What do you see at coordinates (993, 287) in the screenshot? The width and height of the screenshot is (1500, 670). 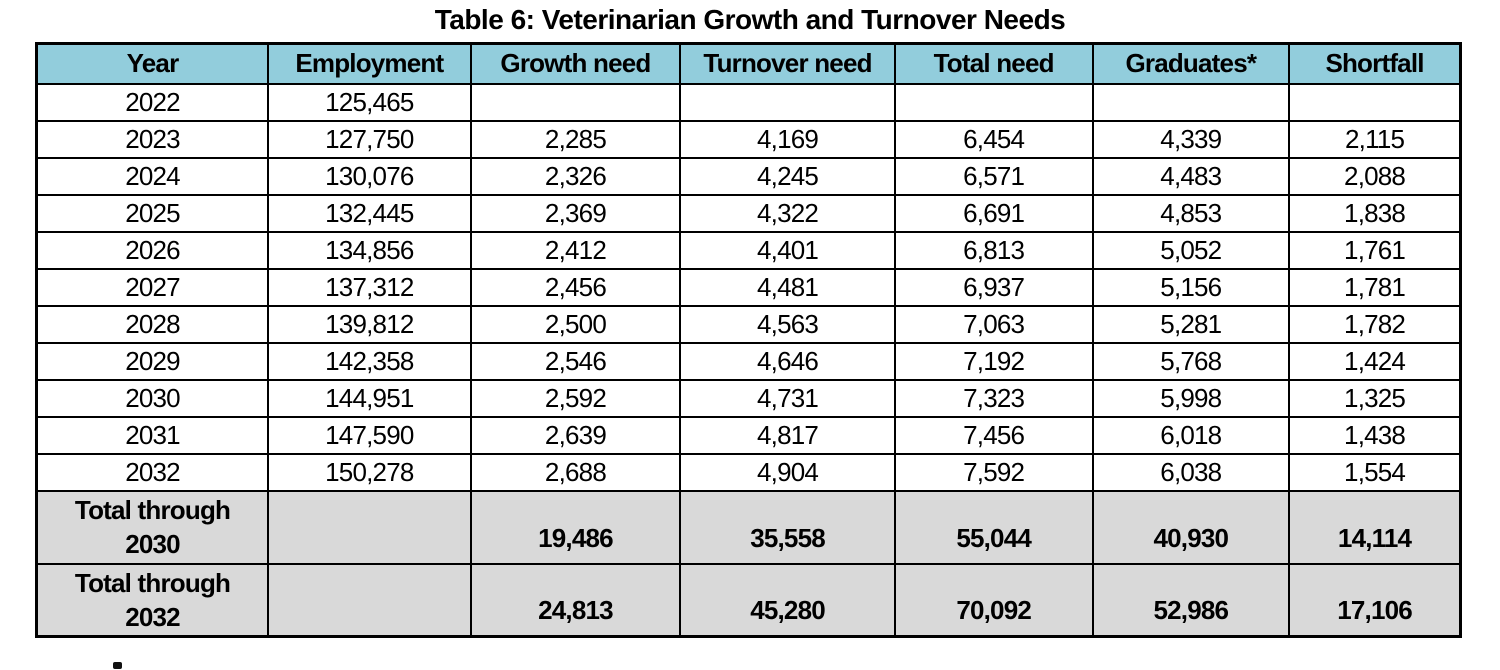 I see `cell-total-need: 6,937` at bounding box center [993, 287].